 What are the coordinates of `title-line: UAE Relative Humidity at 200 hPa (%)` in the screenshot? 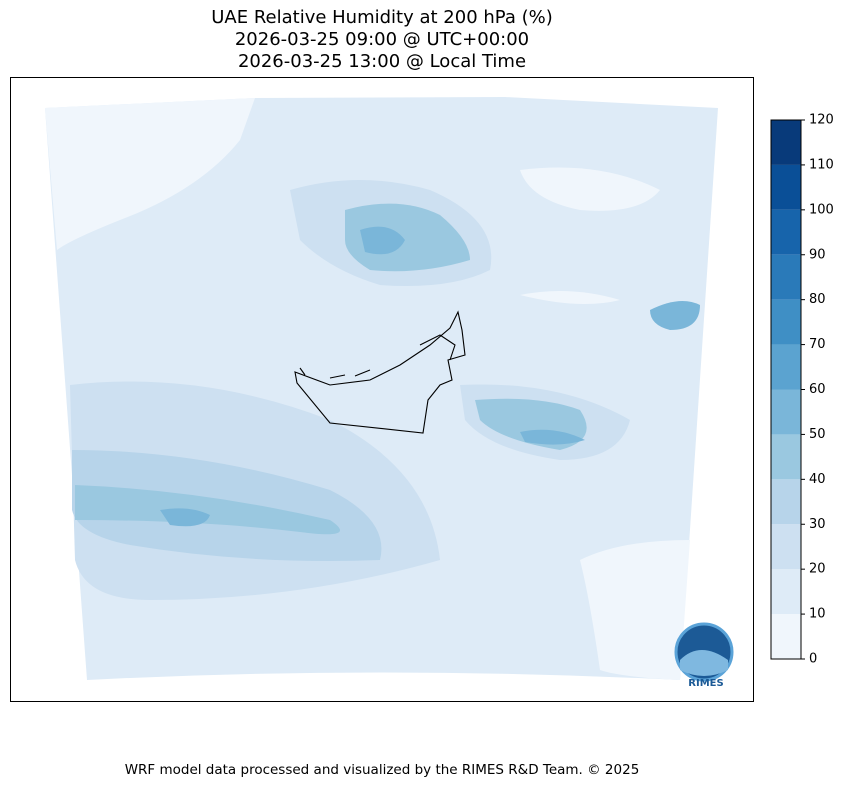 It's located at (381, 17).